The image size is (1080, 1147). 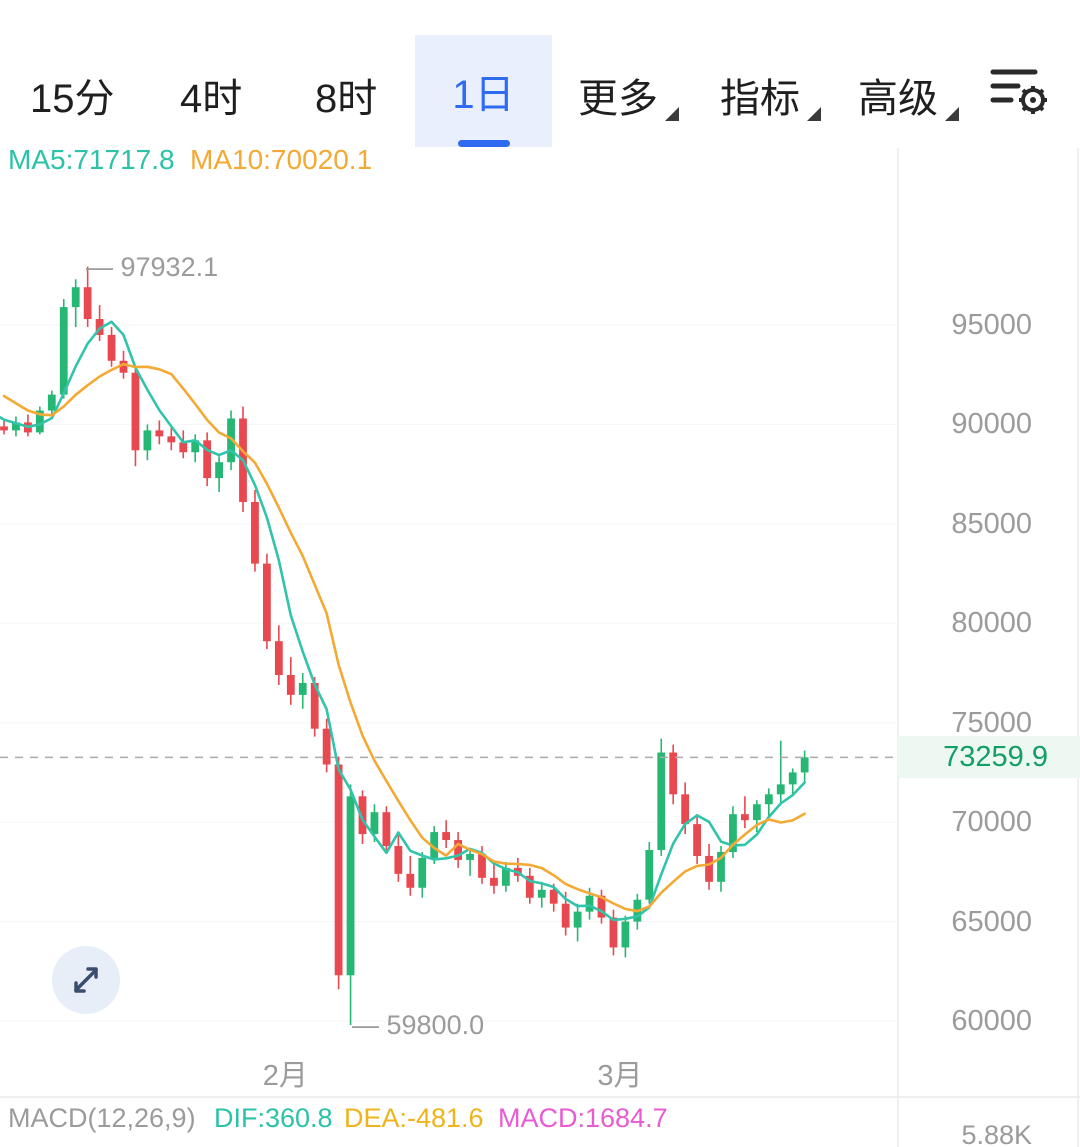 I want to click on macd-dea-value: DEA:-481.6, so click(x=414, y=1118).